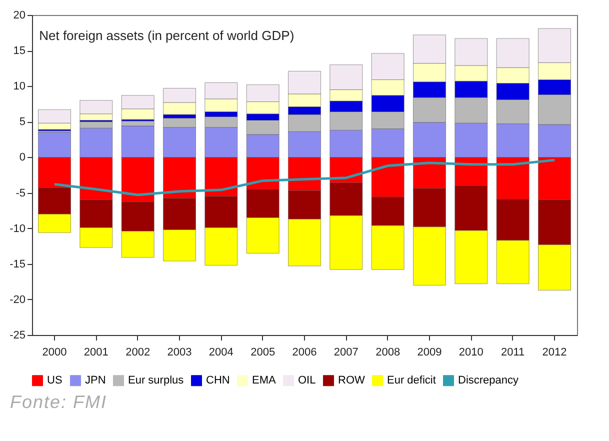 The width and height of the screenshot is (609, 441). I want to click on y-tick-label: -5, so click(21, 193).